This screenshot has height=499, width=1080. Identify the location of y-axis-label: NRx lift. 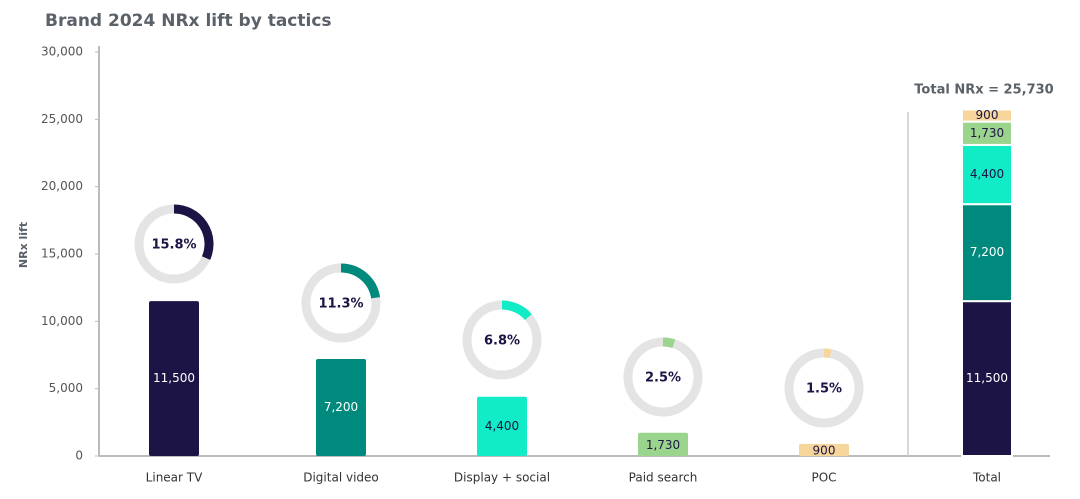
(23, 245).